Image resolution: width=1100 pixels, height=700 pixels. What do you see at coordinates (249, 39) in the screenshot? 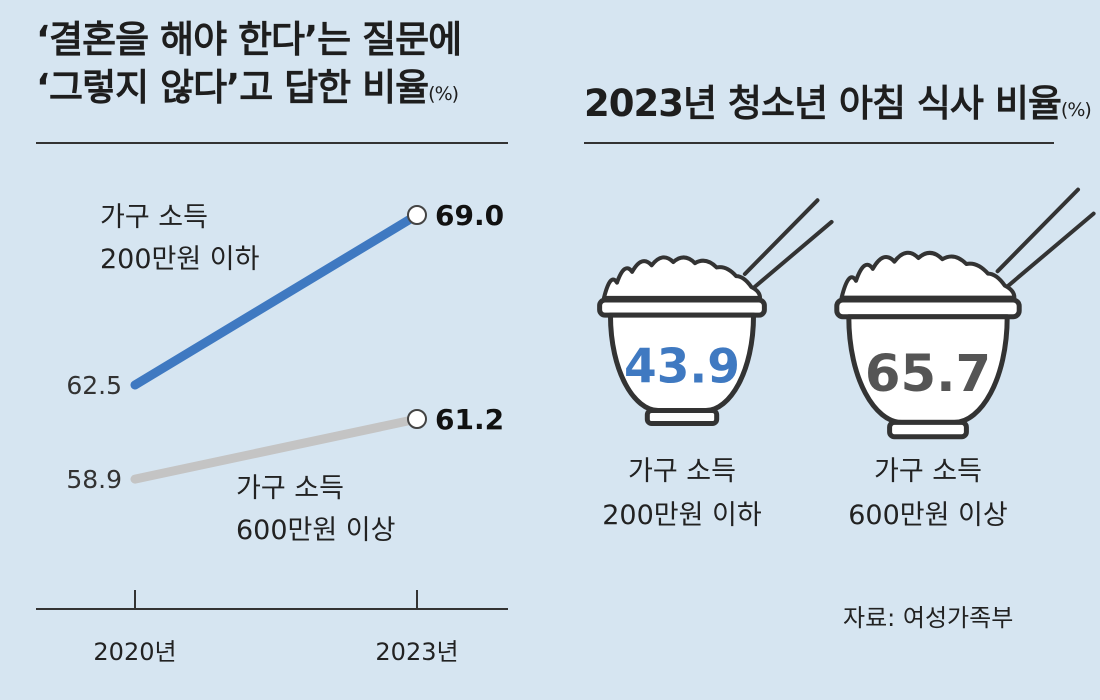
I see `line-chart-title-line1: ‘결혼을 해야 한다’는 질문에` at bounding box center [249, 39].